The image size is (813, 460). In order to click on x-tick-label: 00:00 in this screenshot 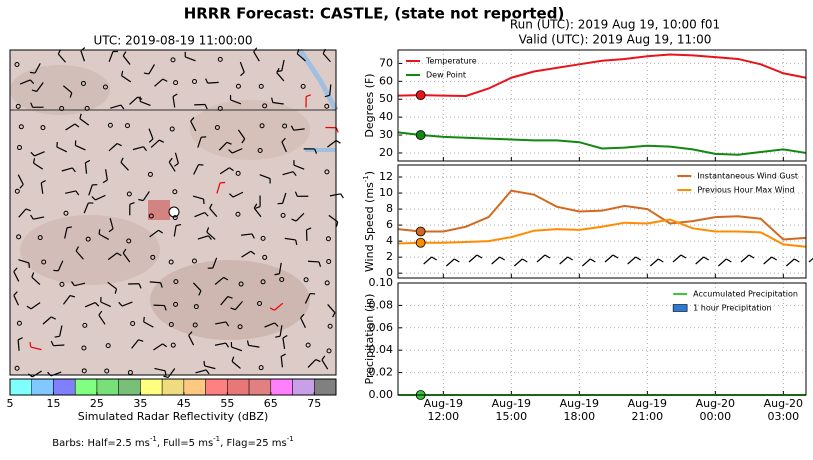, I will do `click(715, 416)`.